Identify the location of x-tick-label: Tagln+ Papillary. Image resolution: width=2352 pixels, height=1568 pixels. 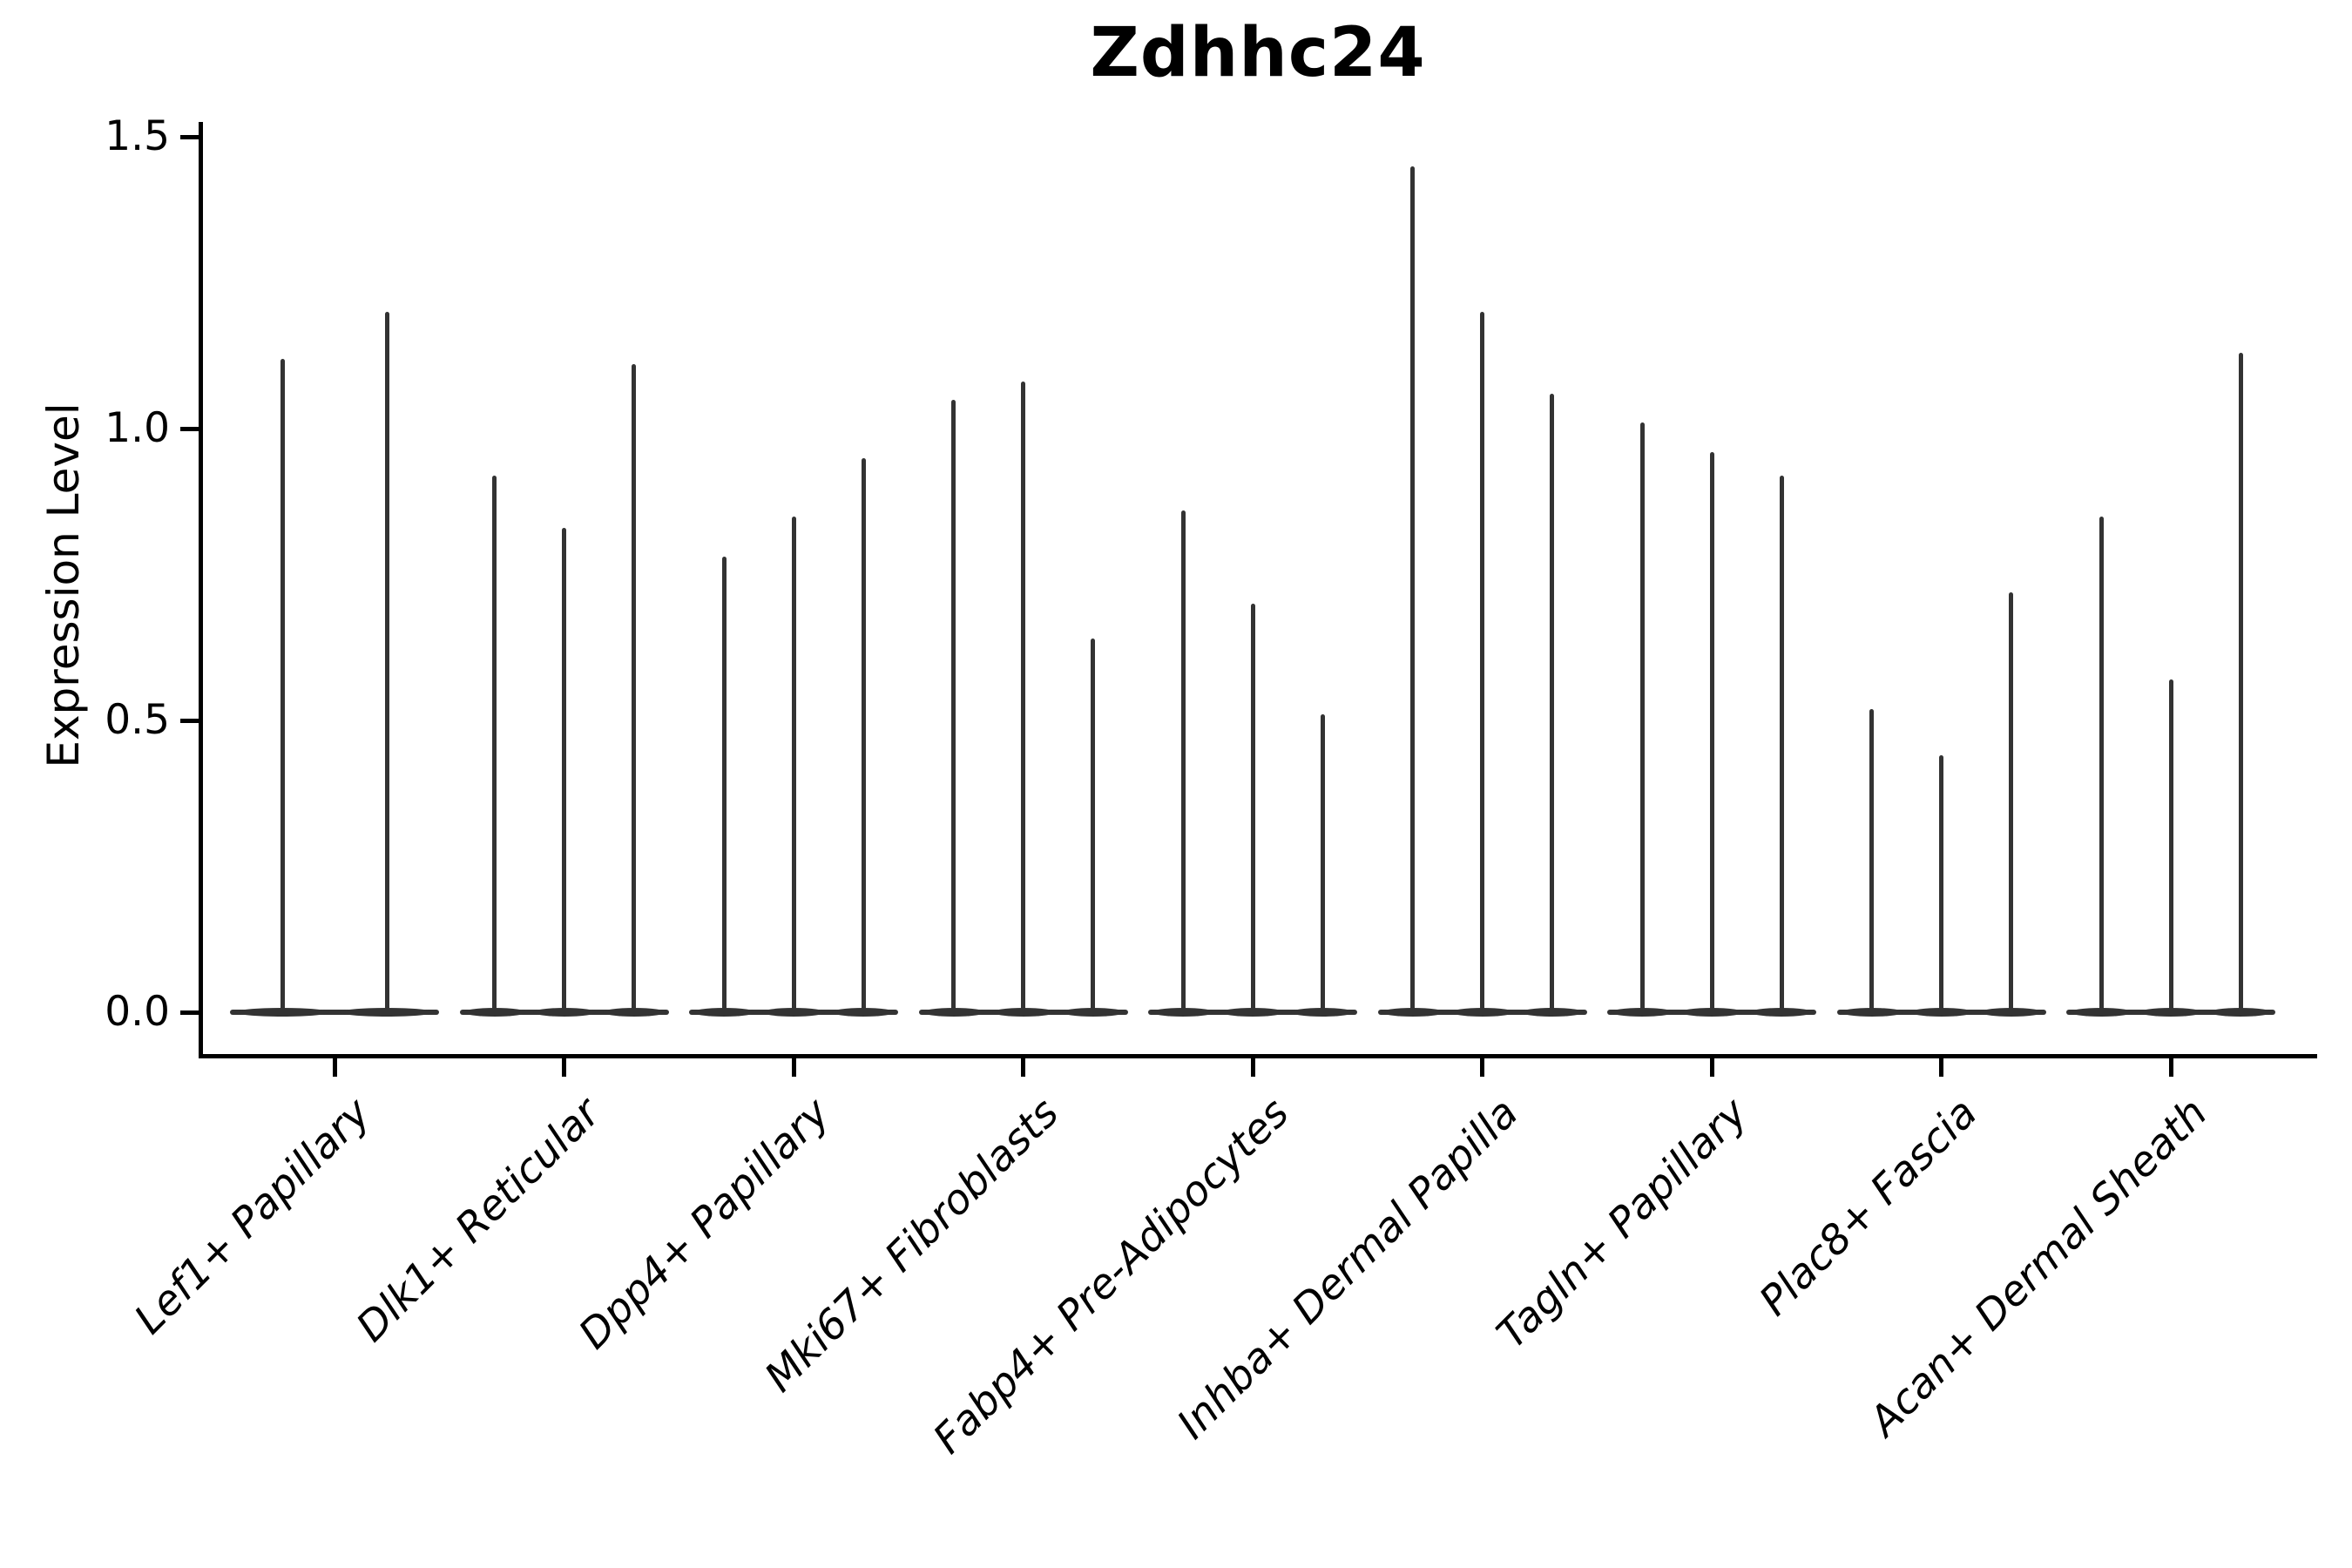
(1623, 1223).